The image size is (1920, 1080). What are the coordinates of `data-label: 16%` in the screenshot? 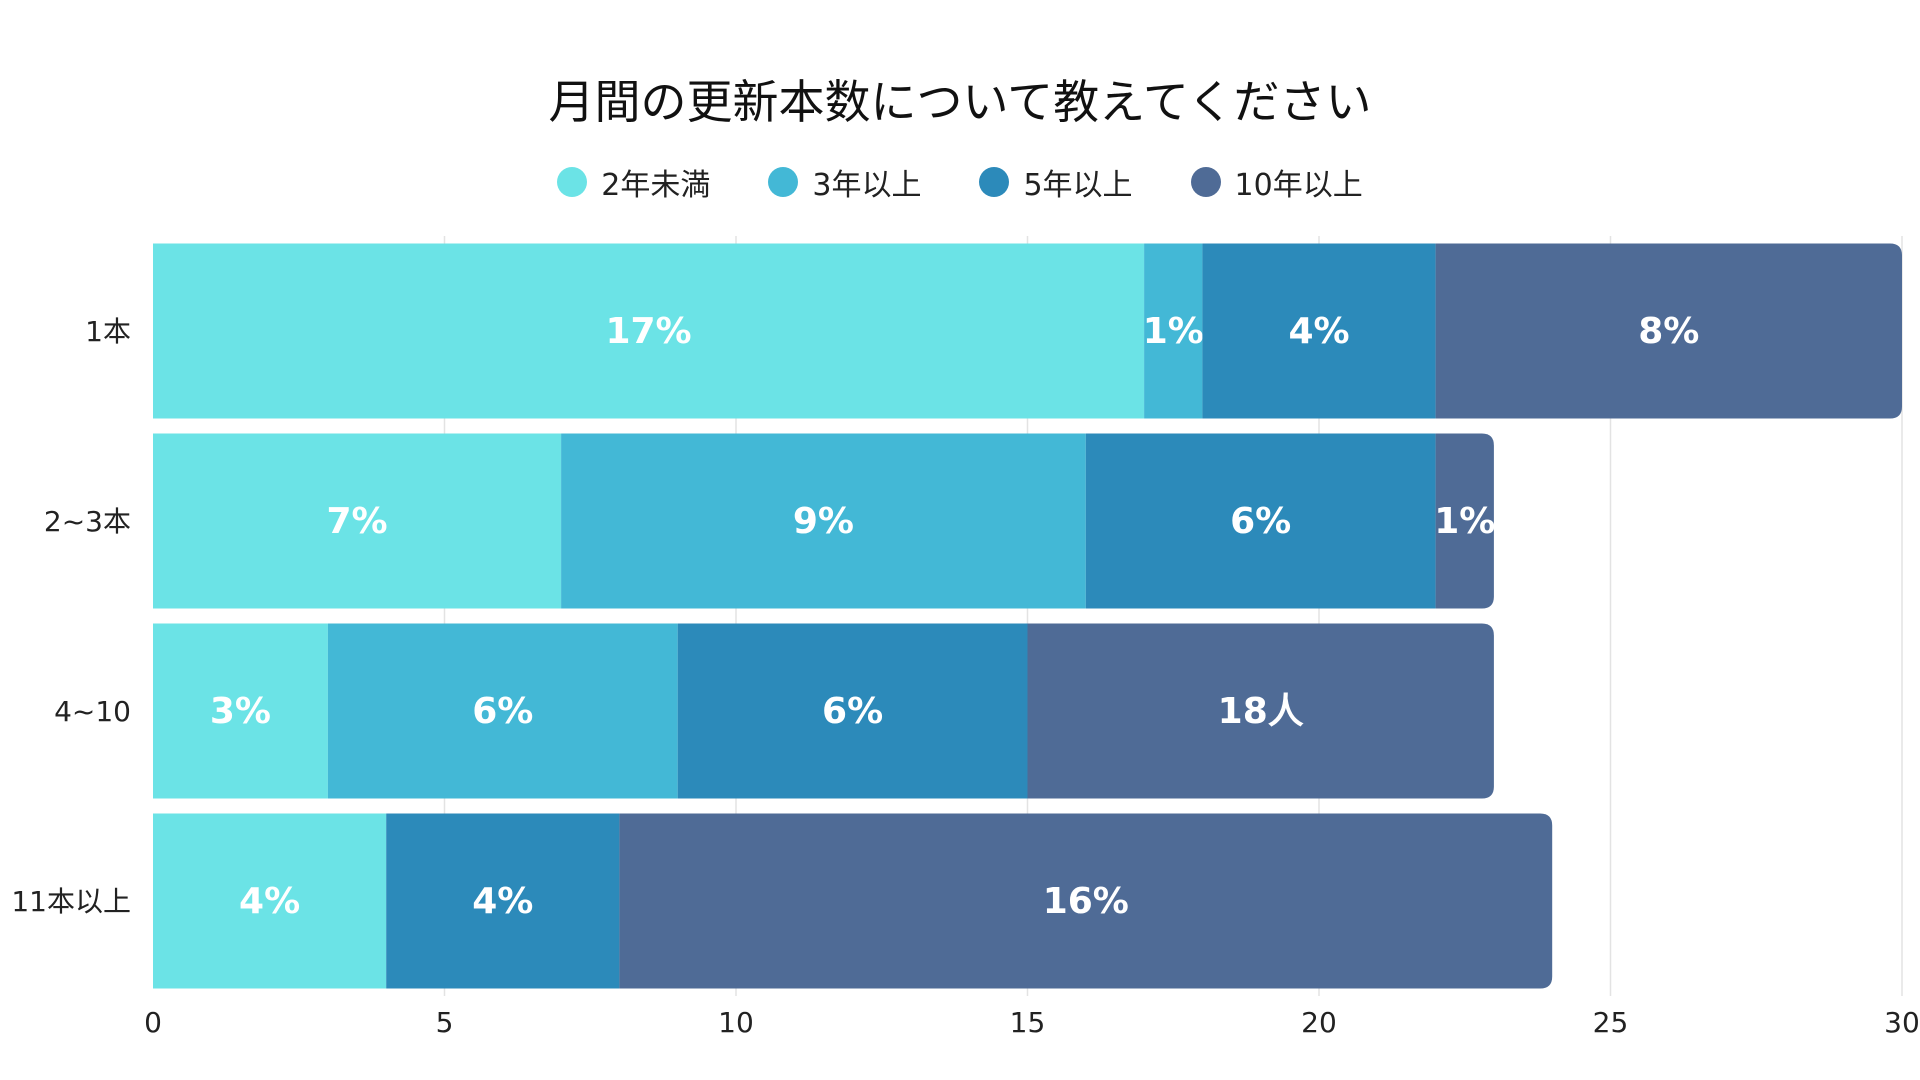 It's located at (1086, 901).